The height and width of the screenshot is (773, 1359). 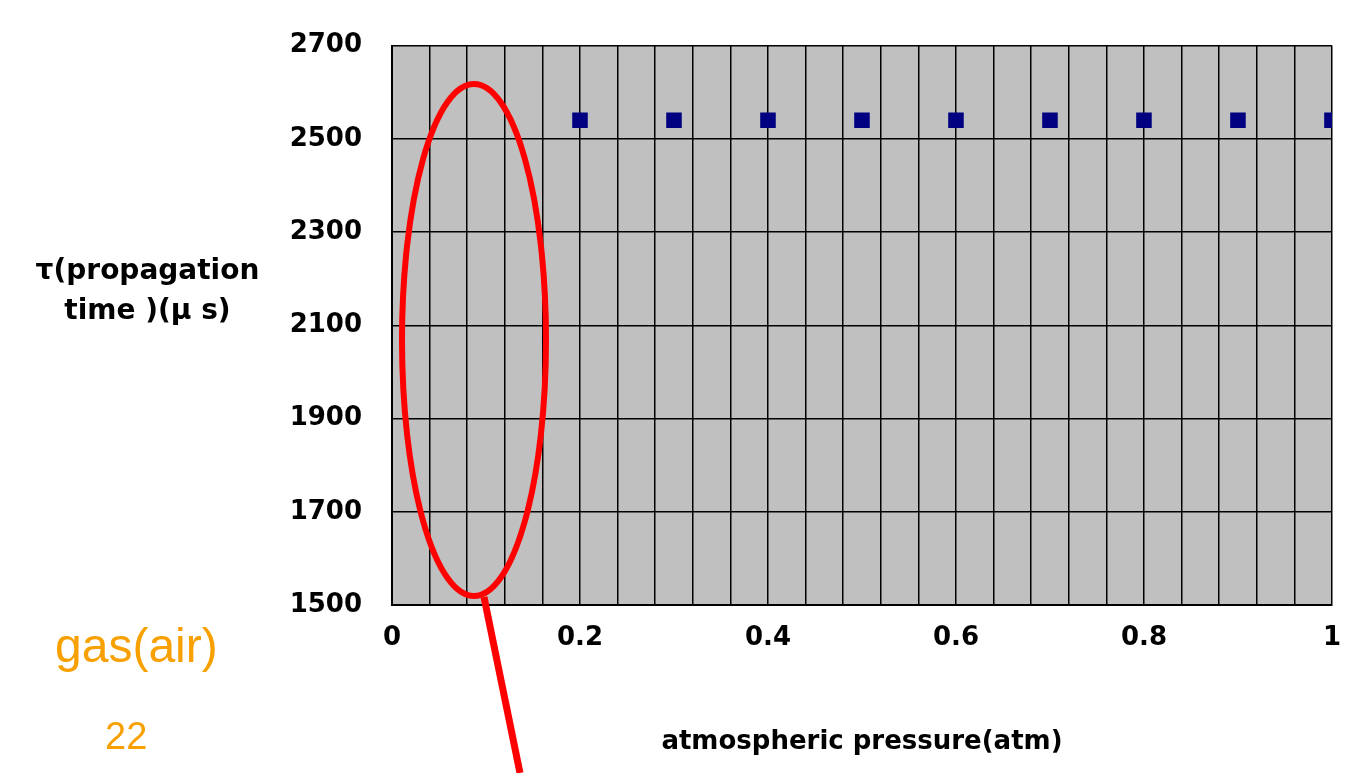 What do you see at coordinates (325, 229) in the screenshot?
I see `y-tick-label: 2300` at bounding box center [325, 229].